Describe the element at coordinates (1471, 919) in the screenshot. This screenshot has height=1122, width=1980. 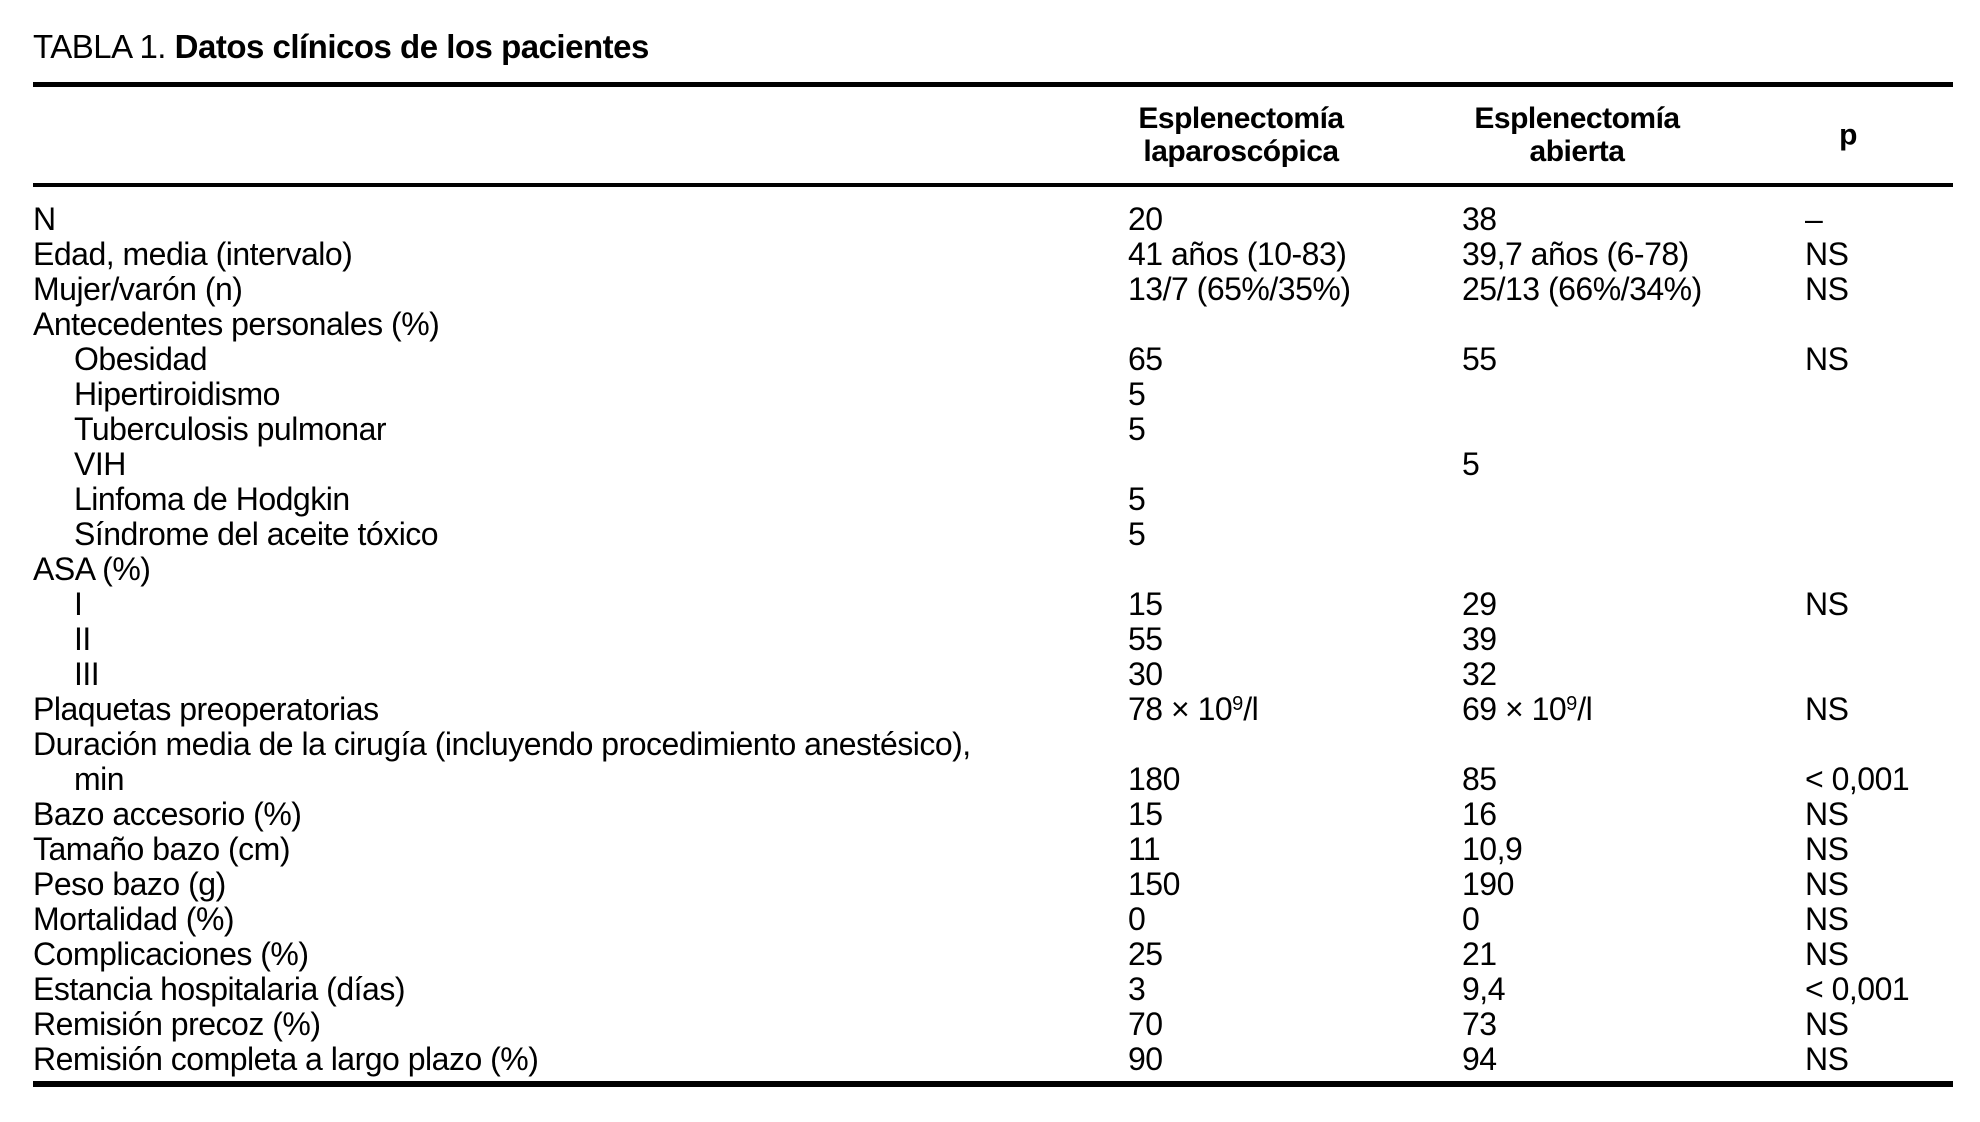
I see `cell-open: 0` at that location.